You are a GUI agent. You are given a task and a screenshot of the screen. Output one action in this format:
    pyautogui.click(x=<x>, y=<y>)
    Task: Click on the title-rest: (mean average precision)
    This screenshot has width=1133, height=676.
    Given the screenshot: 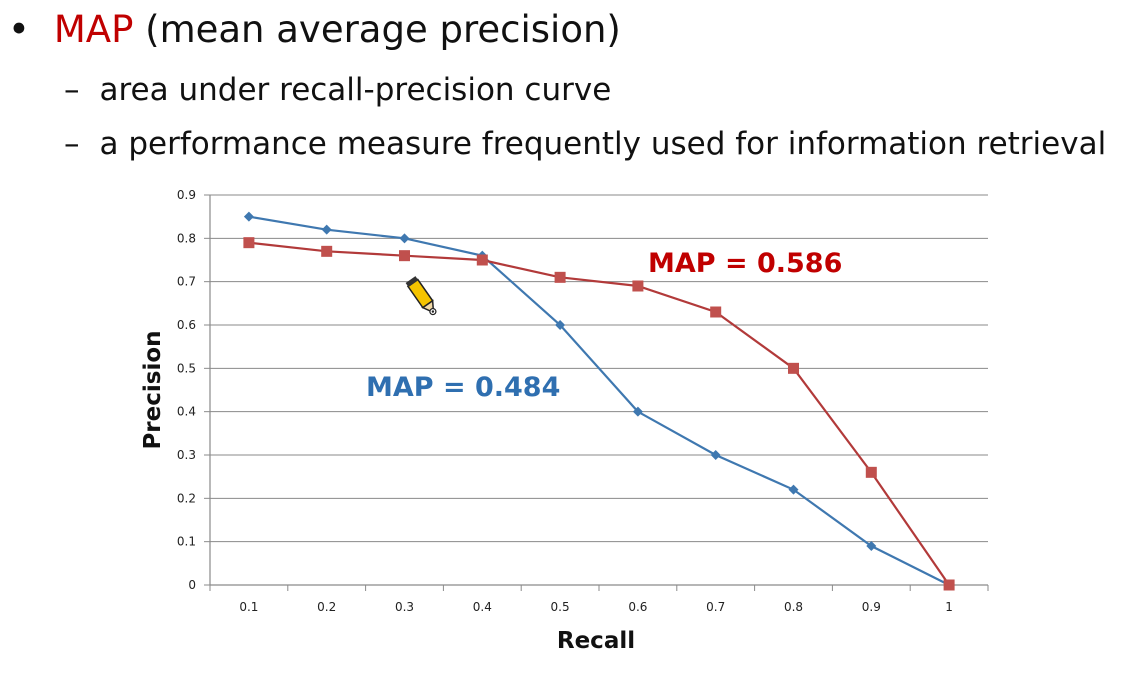 What is the action you would take?
    pyautogui.click(x=377, y=29)
    